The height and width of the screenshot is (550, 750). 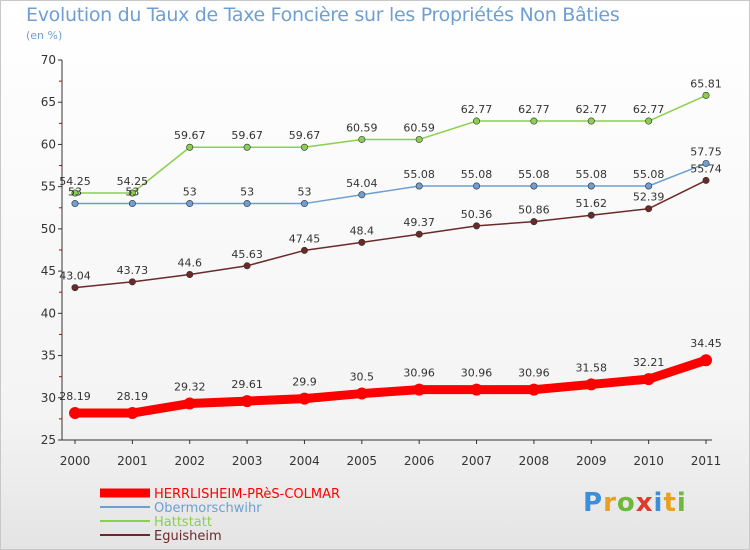 I want to click on data-label: 34.45, so click(x=706, y=343).